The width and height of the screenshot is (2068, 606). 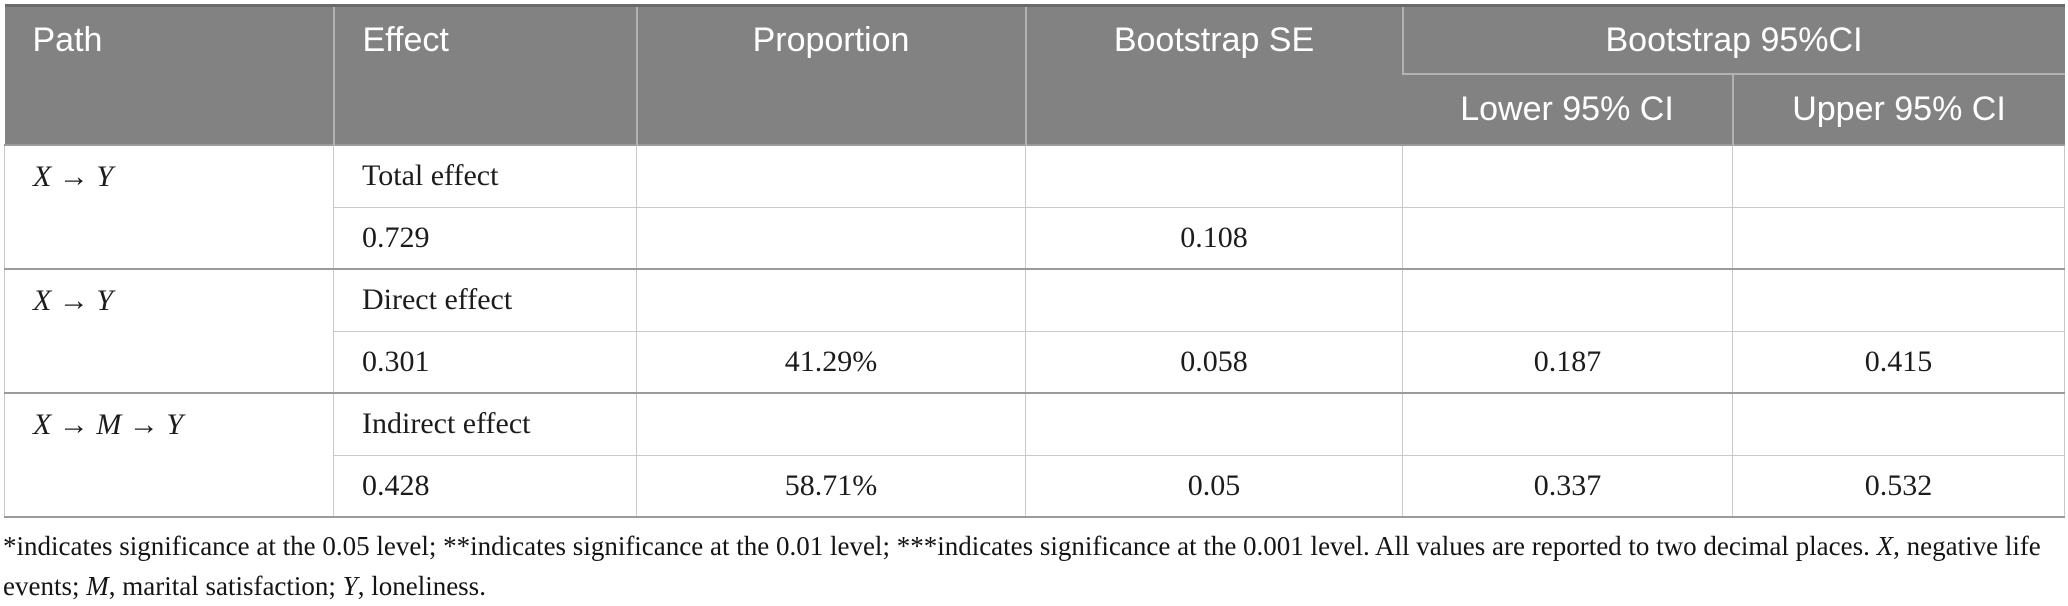 I want to click on header-cell-proportion: Proportion, so click(x=830, y=74).